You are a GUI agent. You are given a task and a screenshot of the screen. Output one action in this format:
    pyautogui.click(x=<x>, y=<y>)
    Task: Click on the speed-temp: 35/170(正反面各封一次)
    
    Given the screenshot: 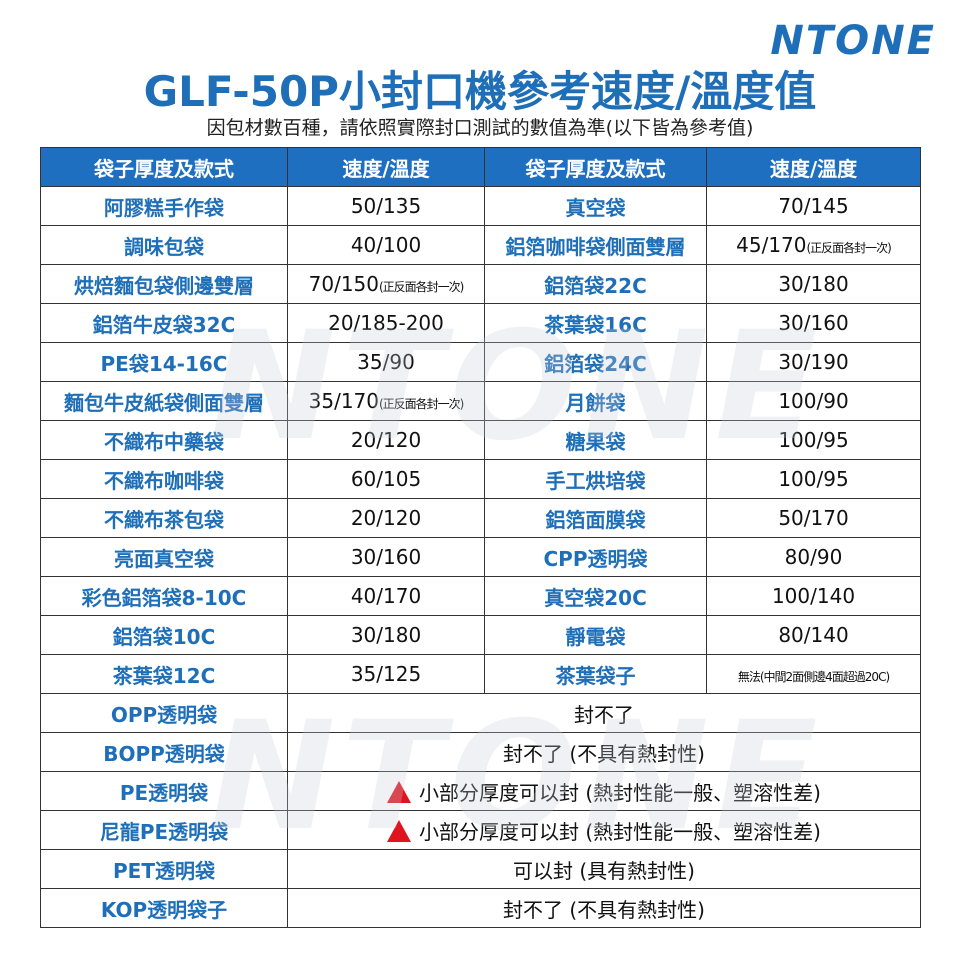 What is the action you would take?
    pyautogui.click(x=386, y=401)
    